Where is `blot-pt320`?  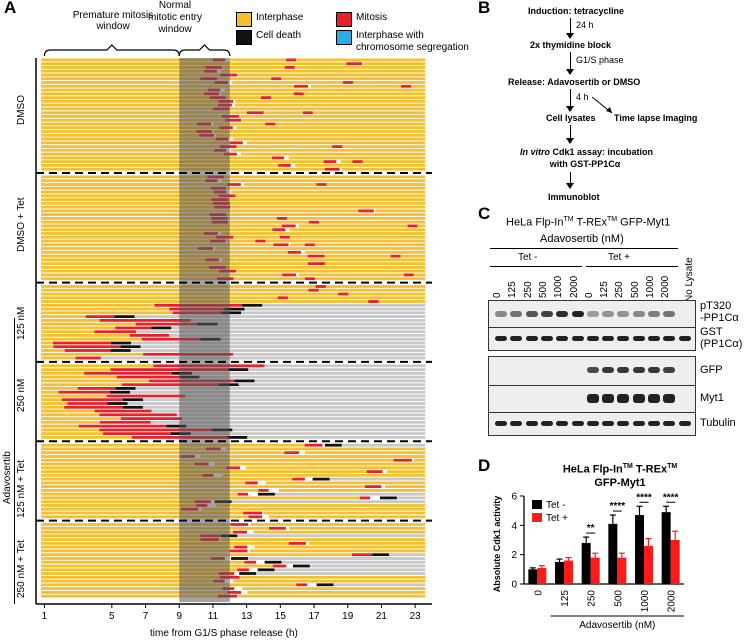 blot-pt320 is located at coordinates (592, 314).